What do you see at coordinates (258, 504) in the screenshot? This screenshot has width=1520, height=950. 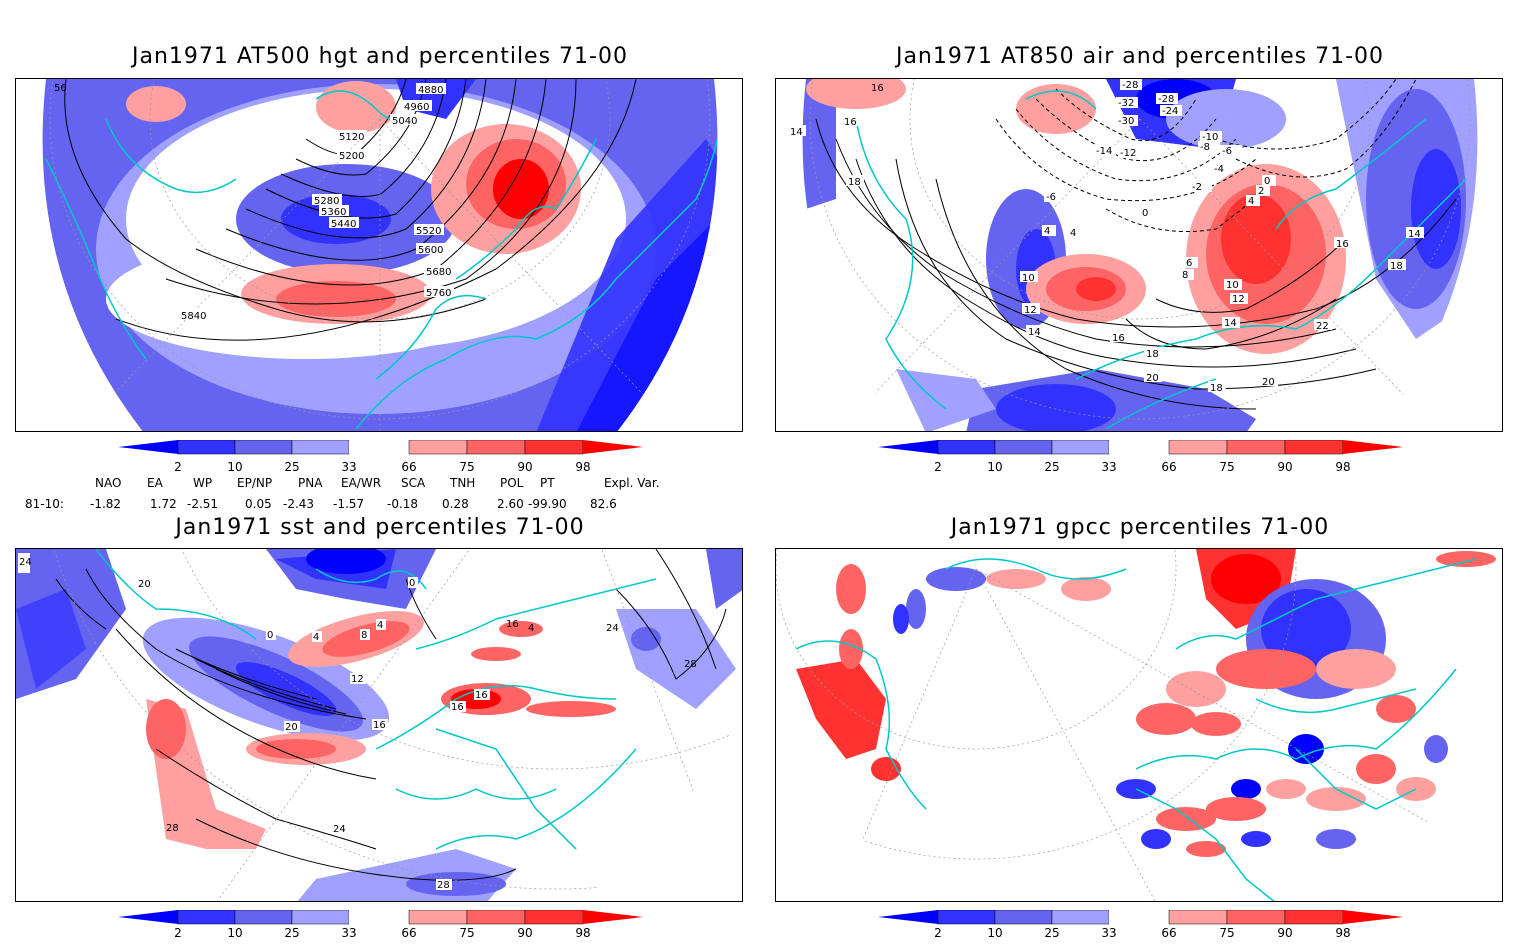 I see `teleconn-value: 0.05` at bounding box center [258, 504].